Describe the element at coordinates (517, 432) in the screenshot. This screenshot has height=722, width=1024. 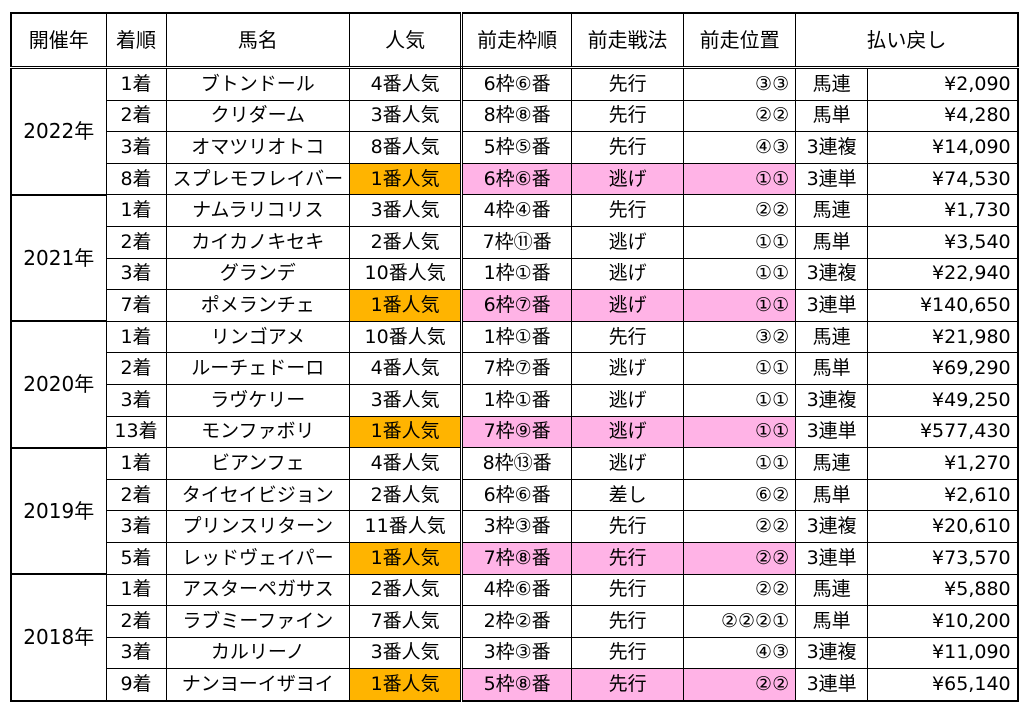
I see `prev-gate-cell: 7枠⑨番` at that location.